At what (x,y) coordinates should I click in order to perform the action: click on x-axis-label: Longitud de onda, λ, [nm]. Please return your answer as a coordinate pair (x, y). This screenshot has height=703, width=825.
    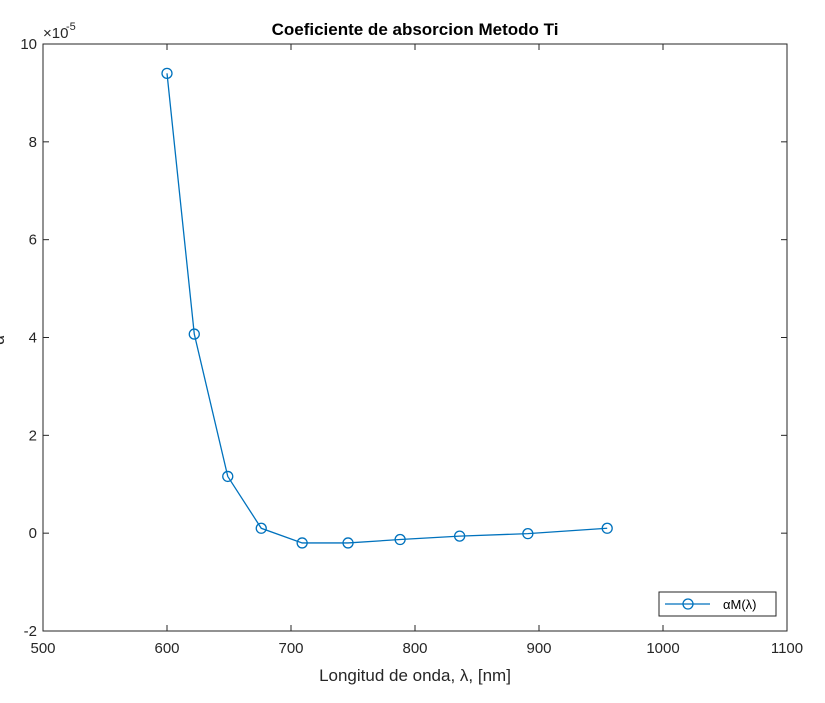
    Looking at the image, I should click on (415, 675).